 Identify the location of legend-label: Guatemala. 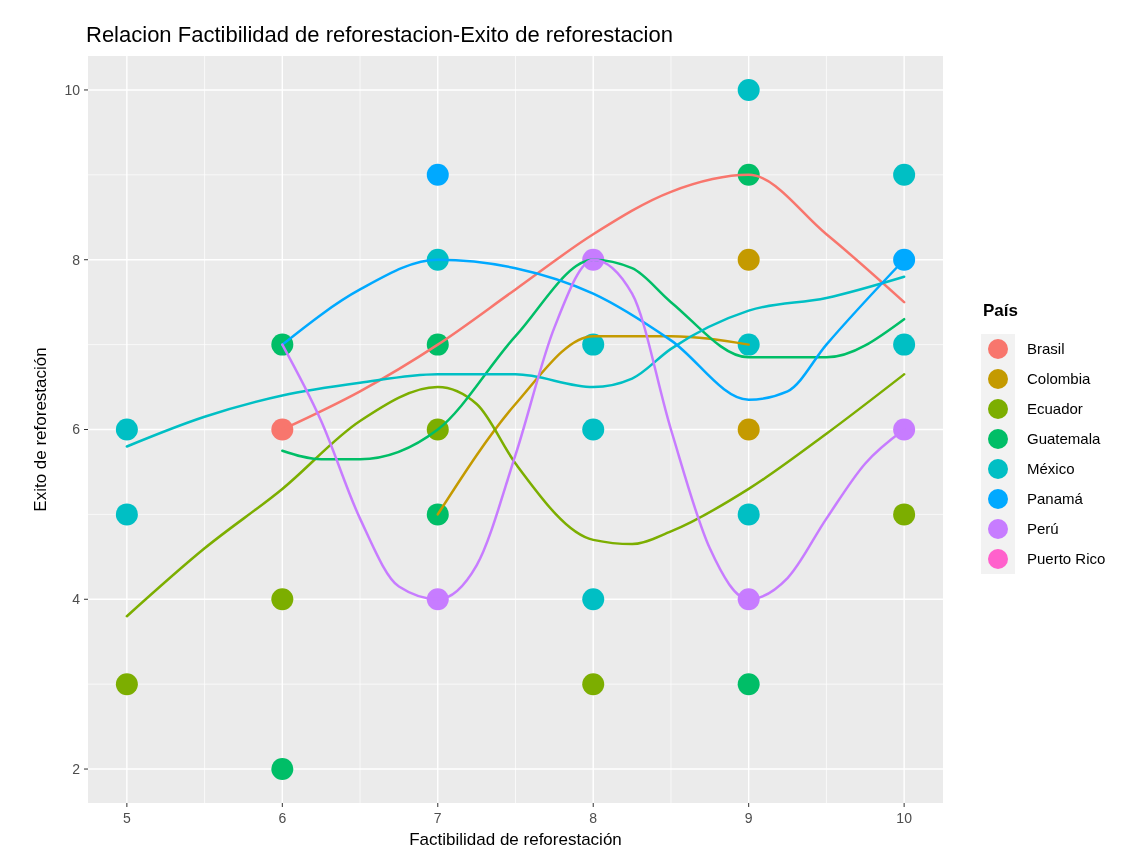
(1064, 439).